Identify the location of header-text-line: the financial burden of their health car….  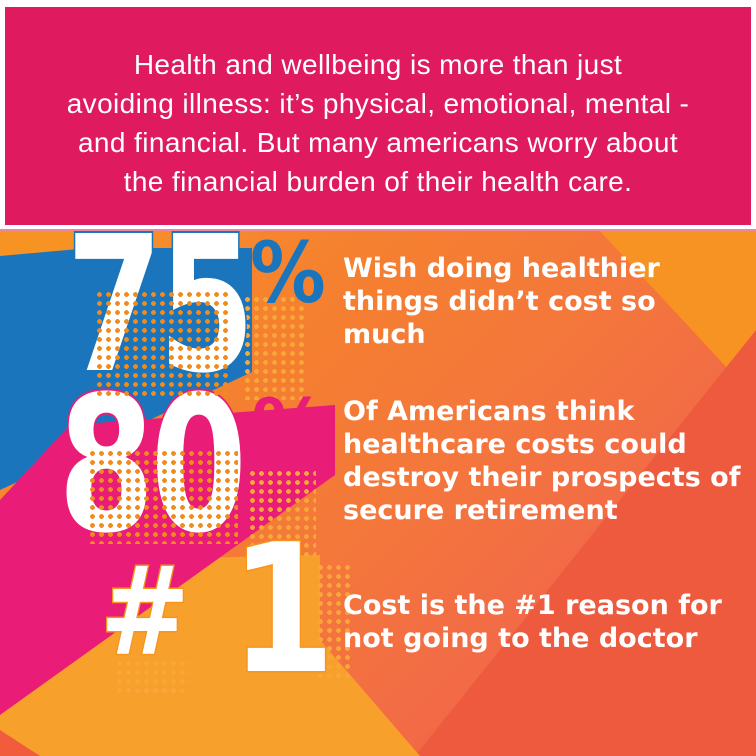
(378, 181).